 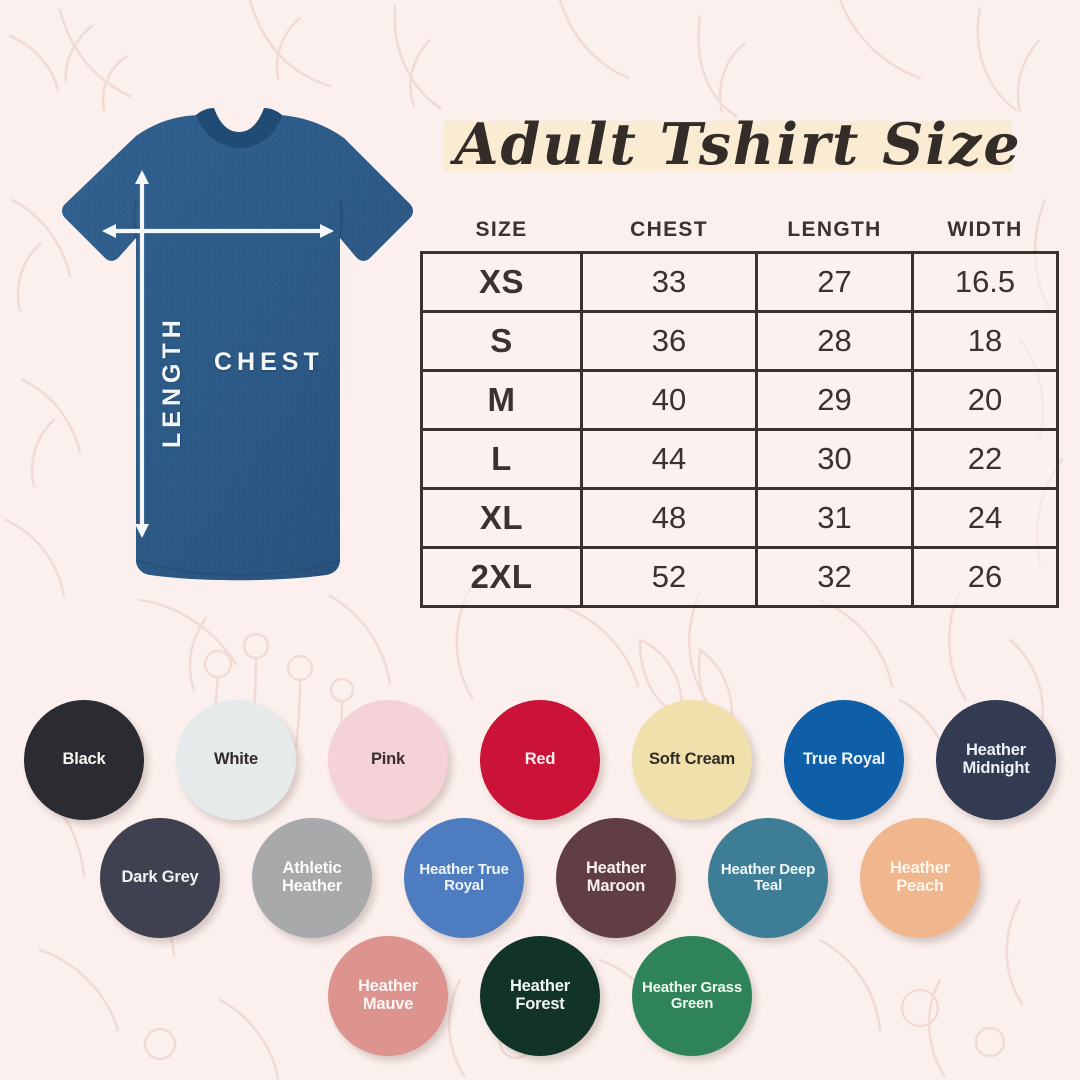 What do you see at coordinates (669, 459) in the screenshot?
I see `cell-chest: 44` at bounding box center [669, 459].